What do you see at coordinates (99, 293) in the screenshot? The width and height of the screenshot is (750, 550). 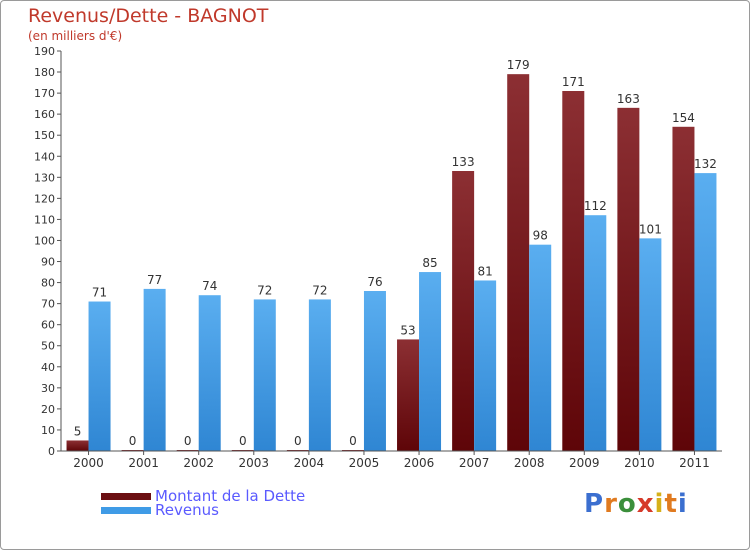 I see `data-label-revenus-2000: 71` at bounding box center [99, 293].